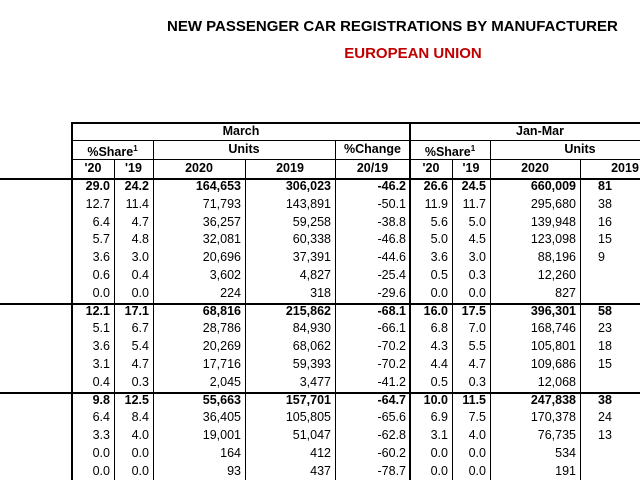  Describe the element at coordinates (435, 310) in the screenshot. I see `cell: 16.0` at that location.